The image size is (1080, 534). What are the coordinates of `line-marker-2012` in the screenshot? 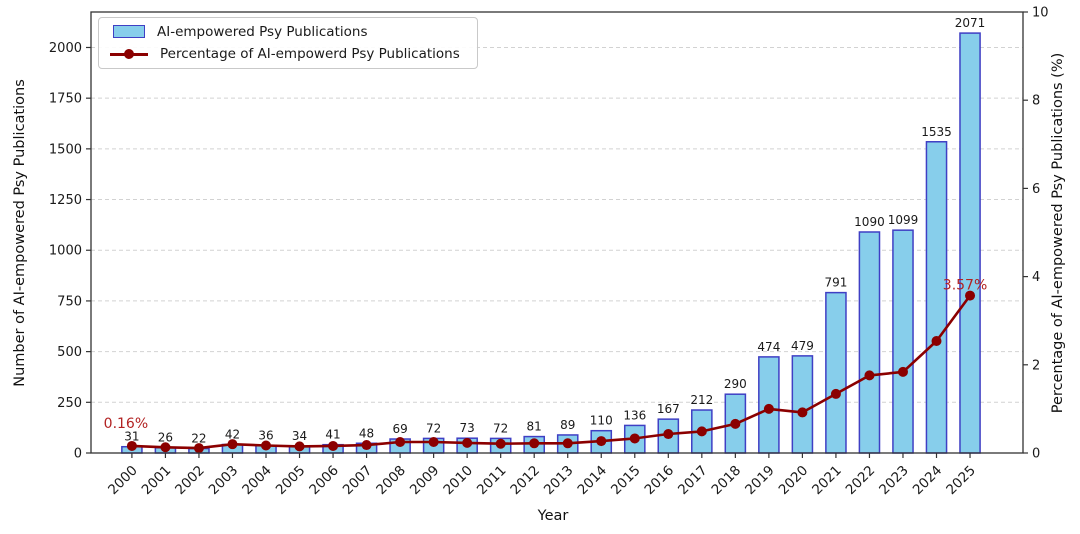 It's located at (534, 443).